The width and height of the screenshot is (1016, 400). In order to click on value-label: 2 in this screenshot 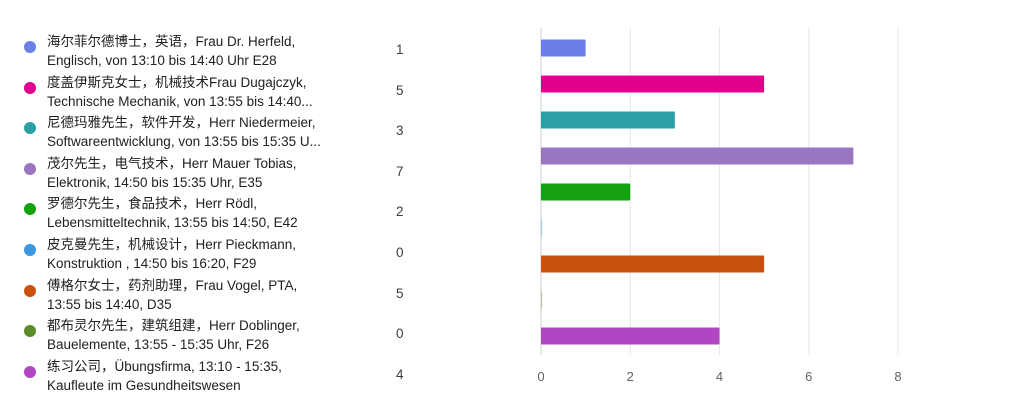, I will do `click(400, 212)`.